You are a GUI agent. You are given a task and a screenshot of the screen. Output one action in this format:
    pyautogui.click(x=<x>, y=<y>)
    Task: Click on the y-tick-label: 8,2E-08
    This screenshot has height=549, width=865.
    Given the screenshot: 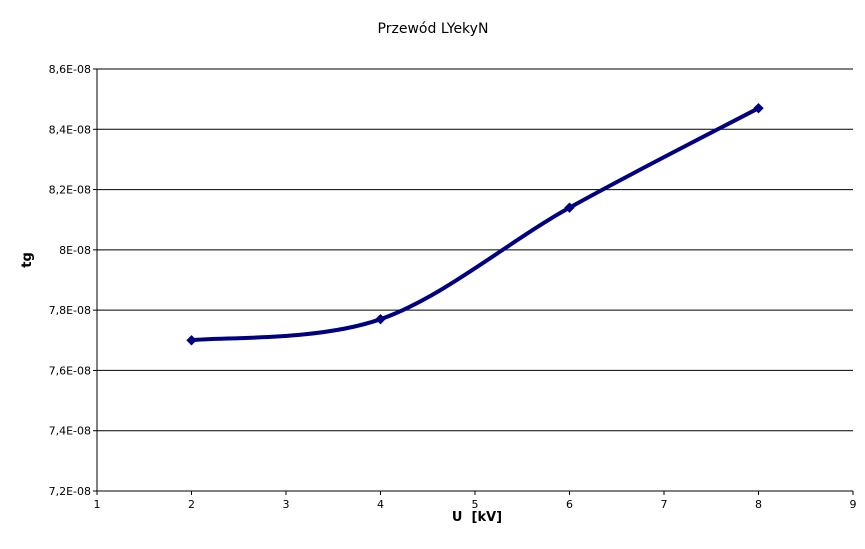 What is the action you would take?
    pyautogui.click(x=70, y=190)
    